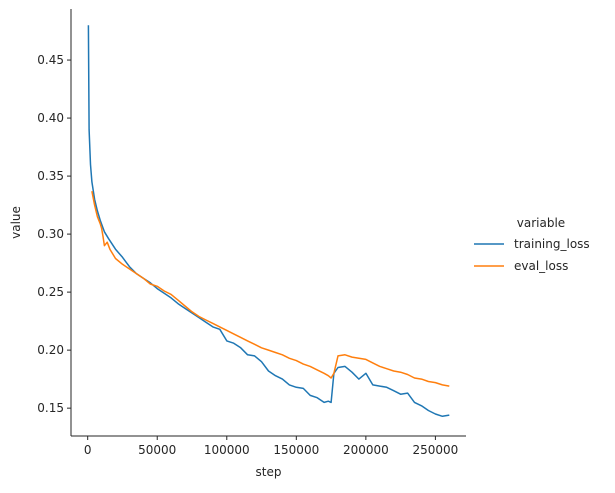  Describe the element at coordinates (269, 472) in the screenshot. I see `x-axis-label: step` at that location.